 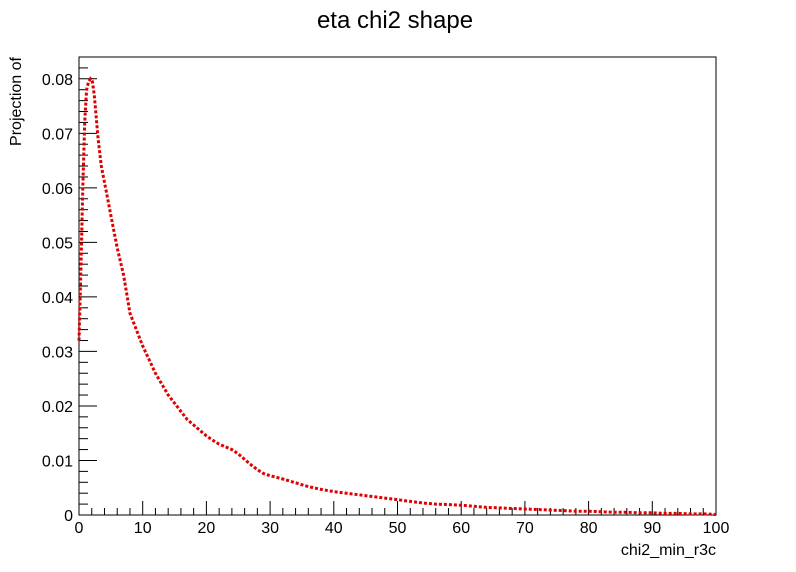 I want to click on x-tick-label: 90, so click(x=652, y=528).